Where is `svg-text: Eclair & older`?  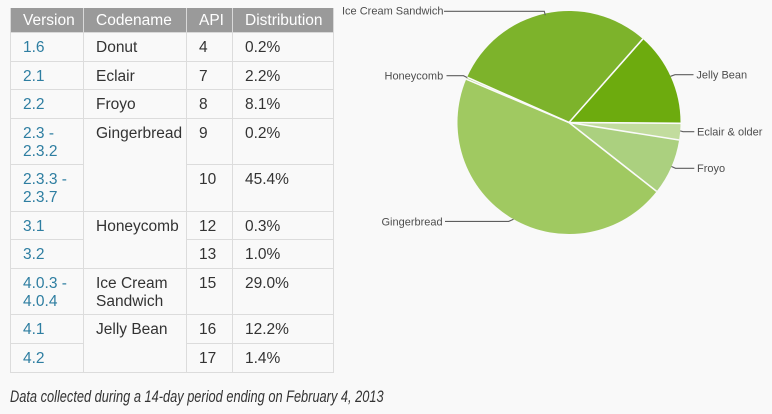 svg-text: Eclair & older is located at coordinates (730, 133).